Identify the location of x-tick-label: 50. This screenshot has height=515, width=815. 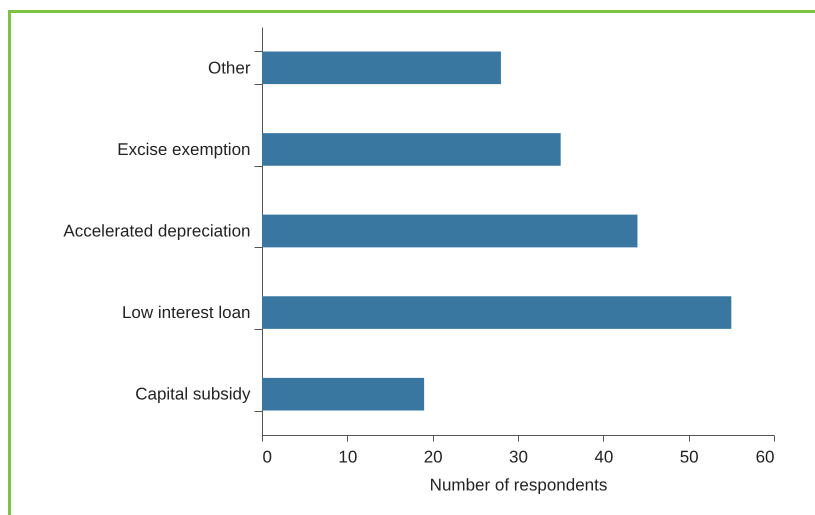
(689, 457).